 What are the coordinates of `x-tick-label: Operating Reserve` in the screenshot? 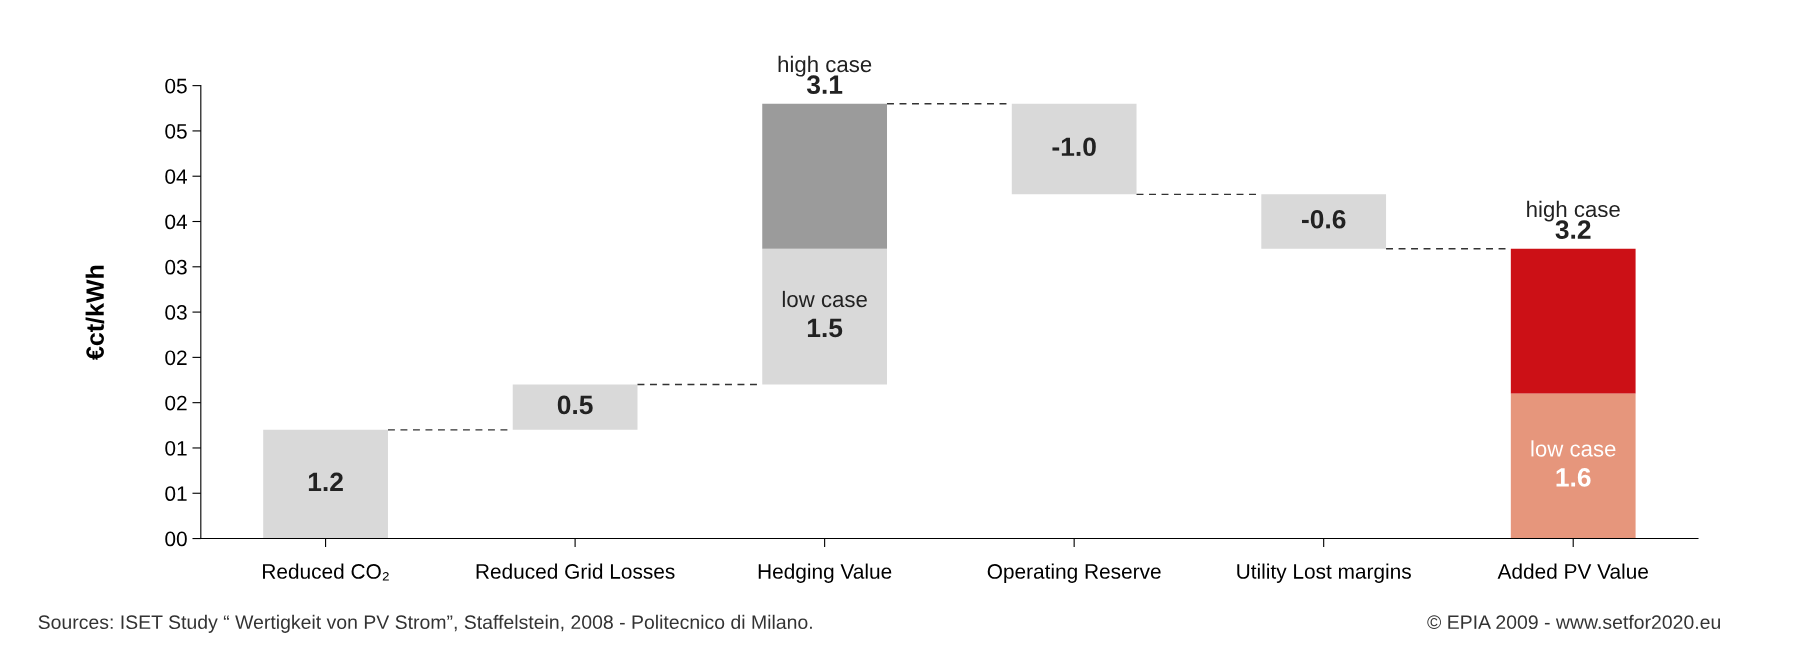 It's located at (1074, 573).